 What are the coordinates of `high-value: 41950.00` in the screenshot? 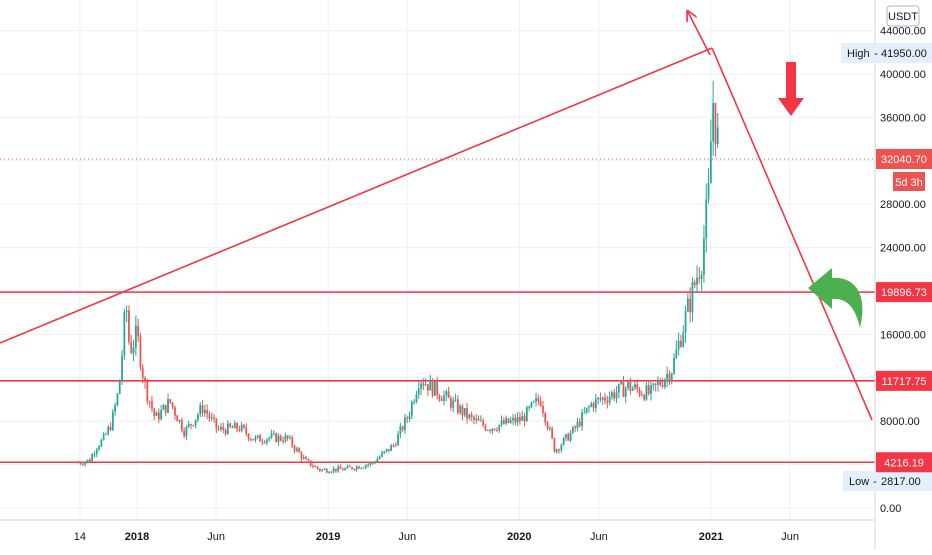 It's located at (904, 54).